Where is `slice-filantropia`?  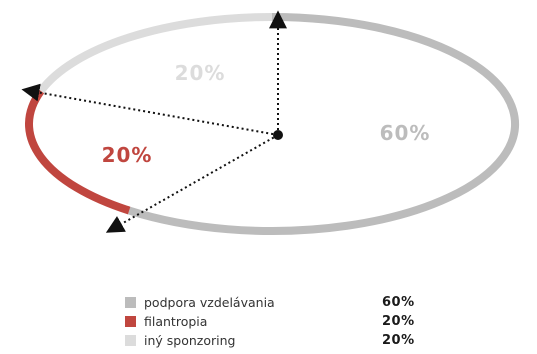 slice-filantropia is located at coordinates (78, 151).